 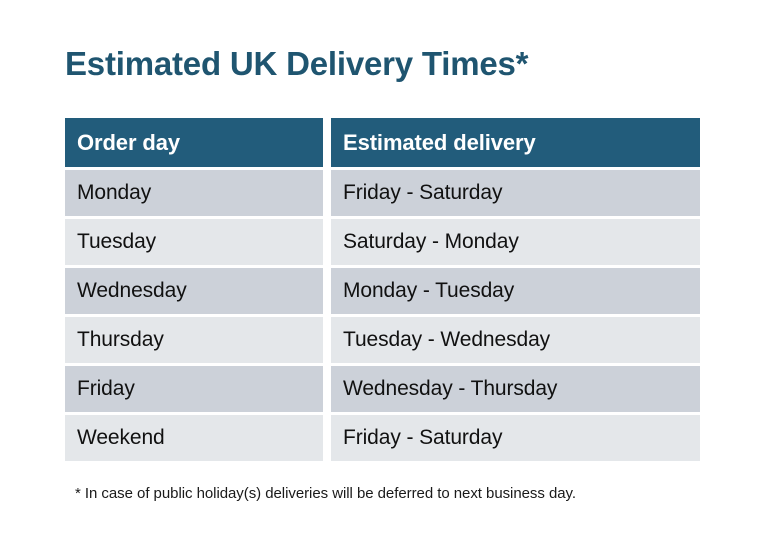 I want to click on cell-order-day: Monday, so click(x=194, y=193).